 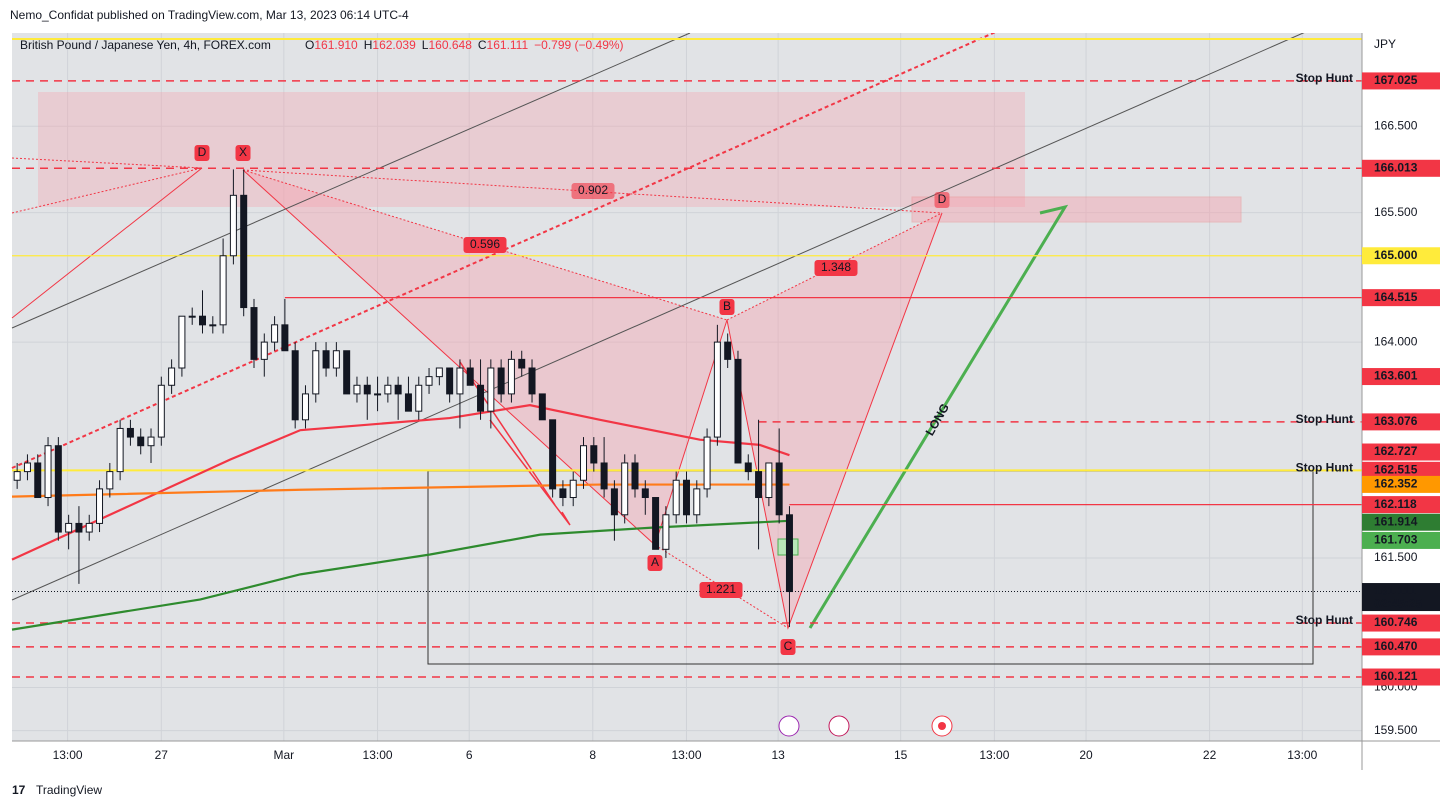 What do you see at coordinates (507, 433) in the screenshot?
I see `arrow` at bounding box center [507, 433].